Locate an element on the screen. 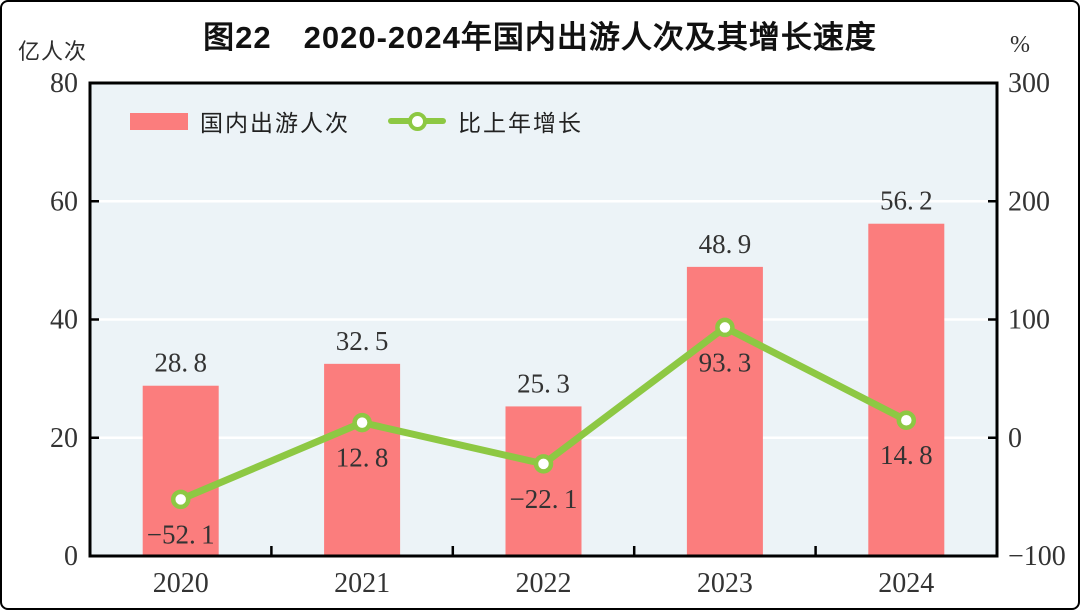  legend-line-label: 比上年增长 is located at coordinates (520, 123).